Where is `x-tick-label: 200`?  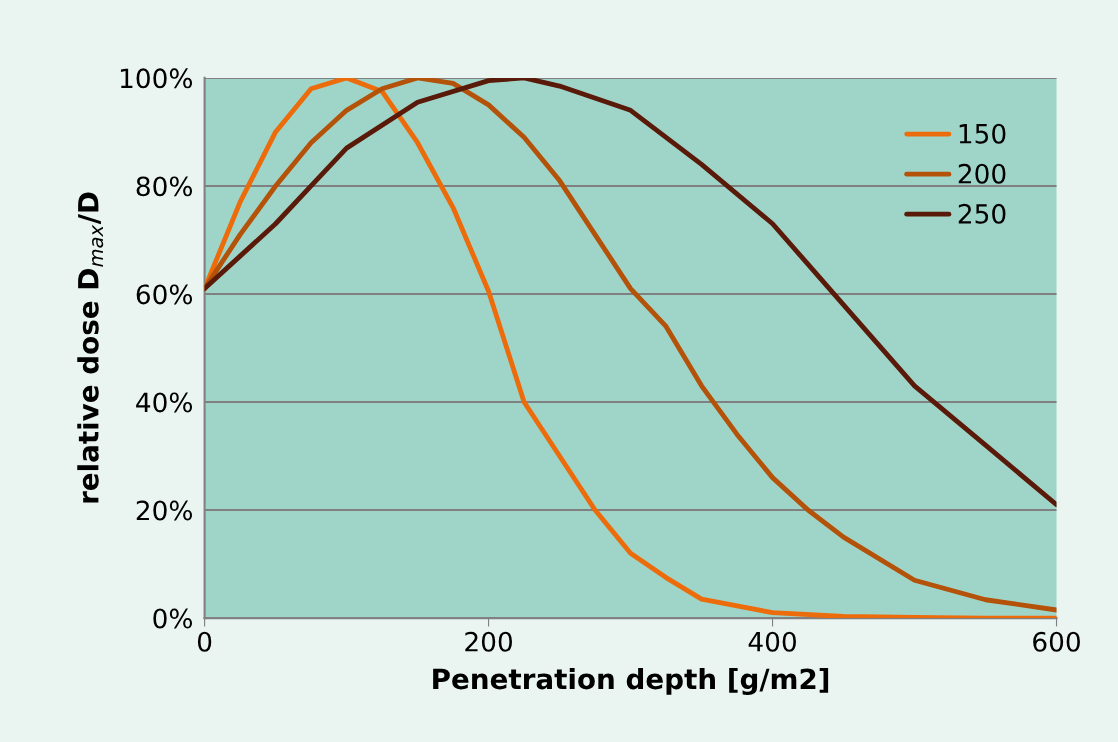 x-tick-label: 200 is located at coordinates (488, 641).